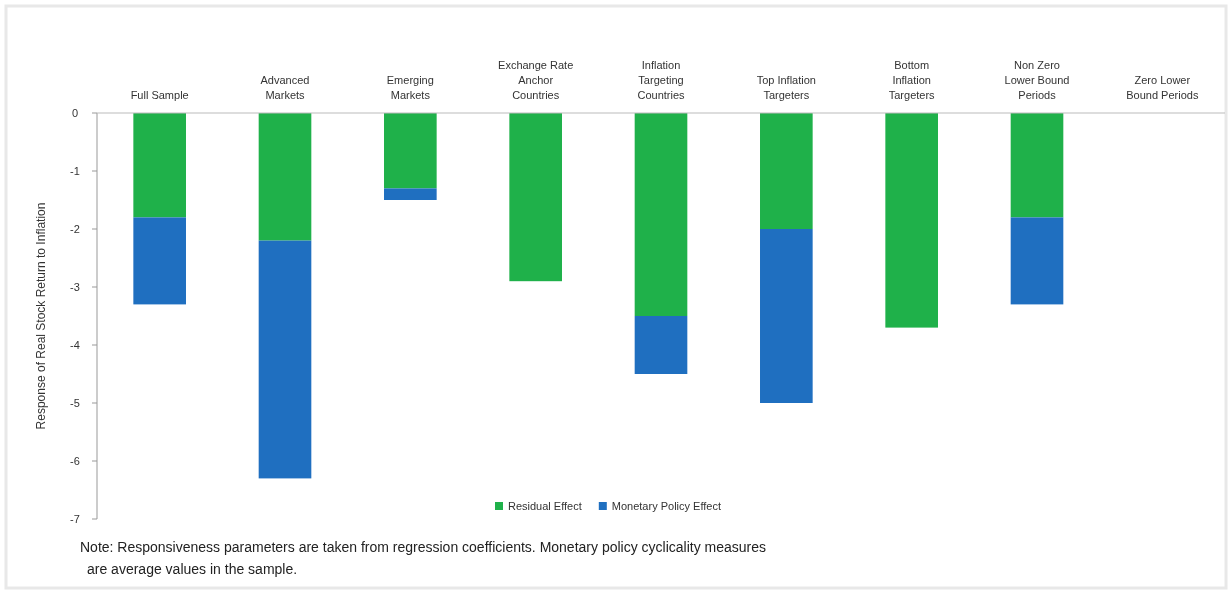 The width and height of the screenshot is (1232, 594). I want to click on legend-label: Monetary Policy Effect, so click(666, 506).